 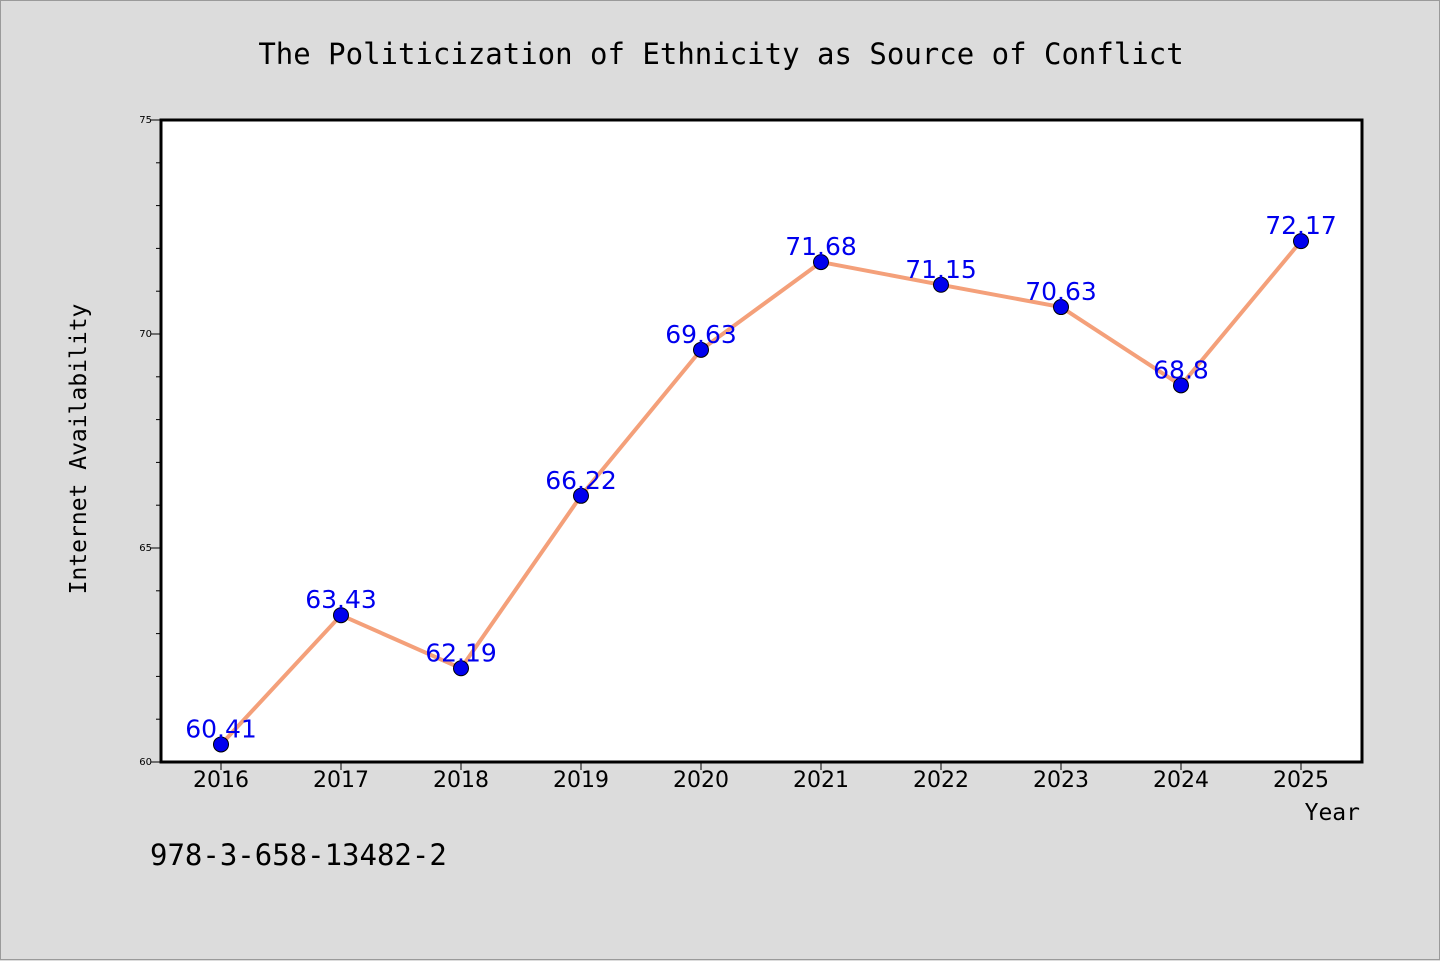 I want to click on x-tick-label: 2024, so click(x=1181, y=780).